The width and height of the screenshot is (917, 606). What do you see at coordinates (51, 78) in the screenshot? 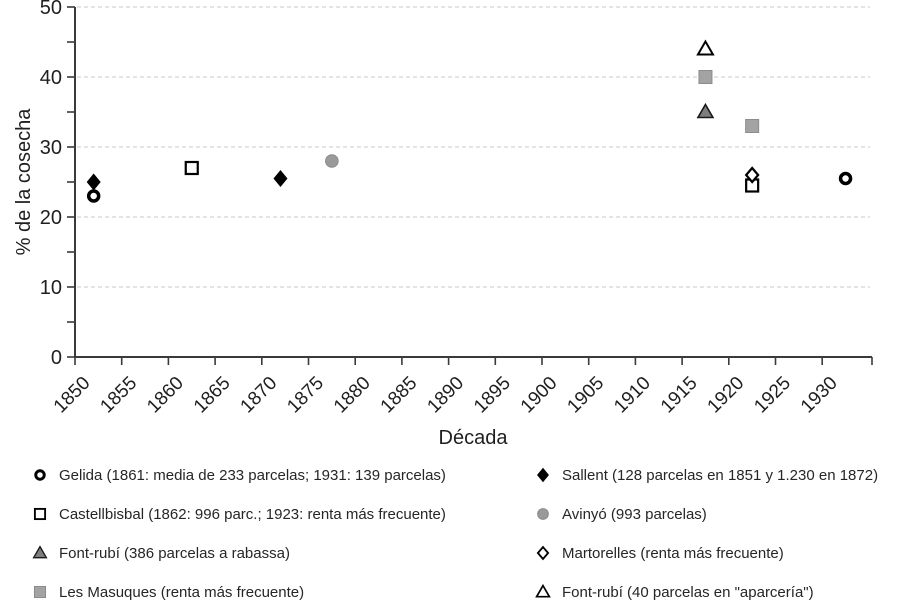
I see `y-tick-label: 40` at bounding box center [51, 78].